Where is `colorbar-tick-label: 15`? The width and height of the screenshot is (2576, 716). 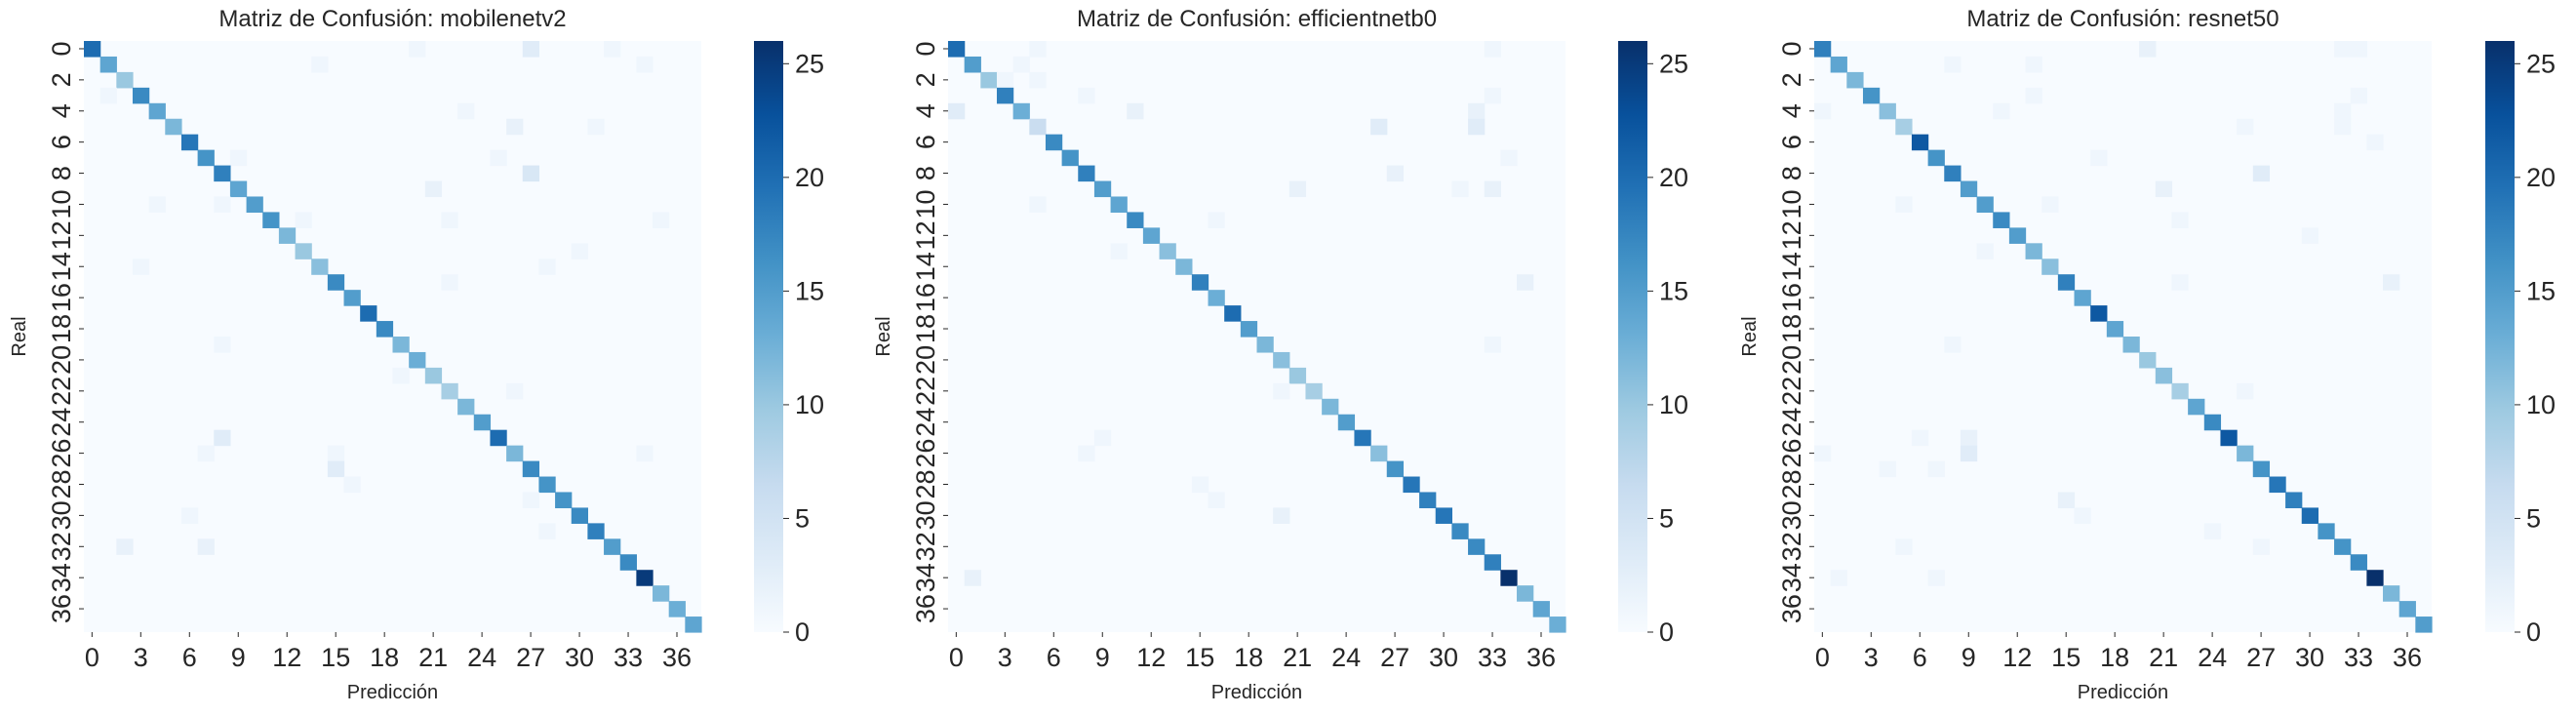 colorbar-tick-label: 15 is located at coordinates (1673, 290).